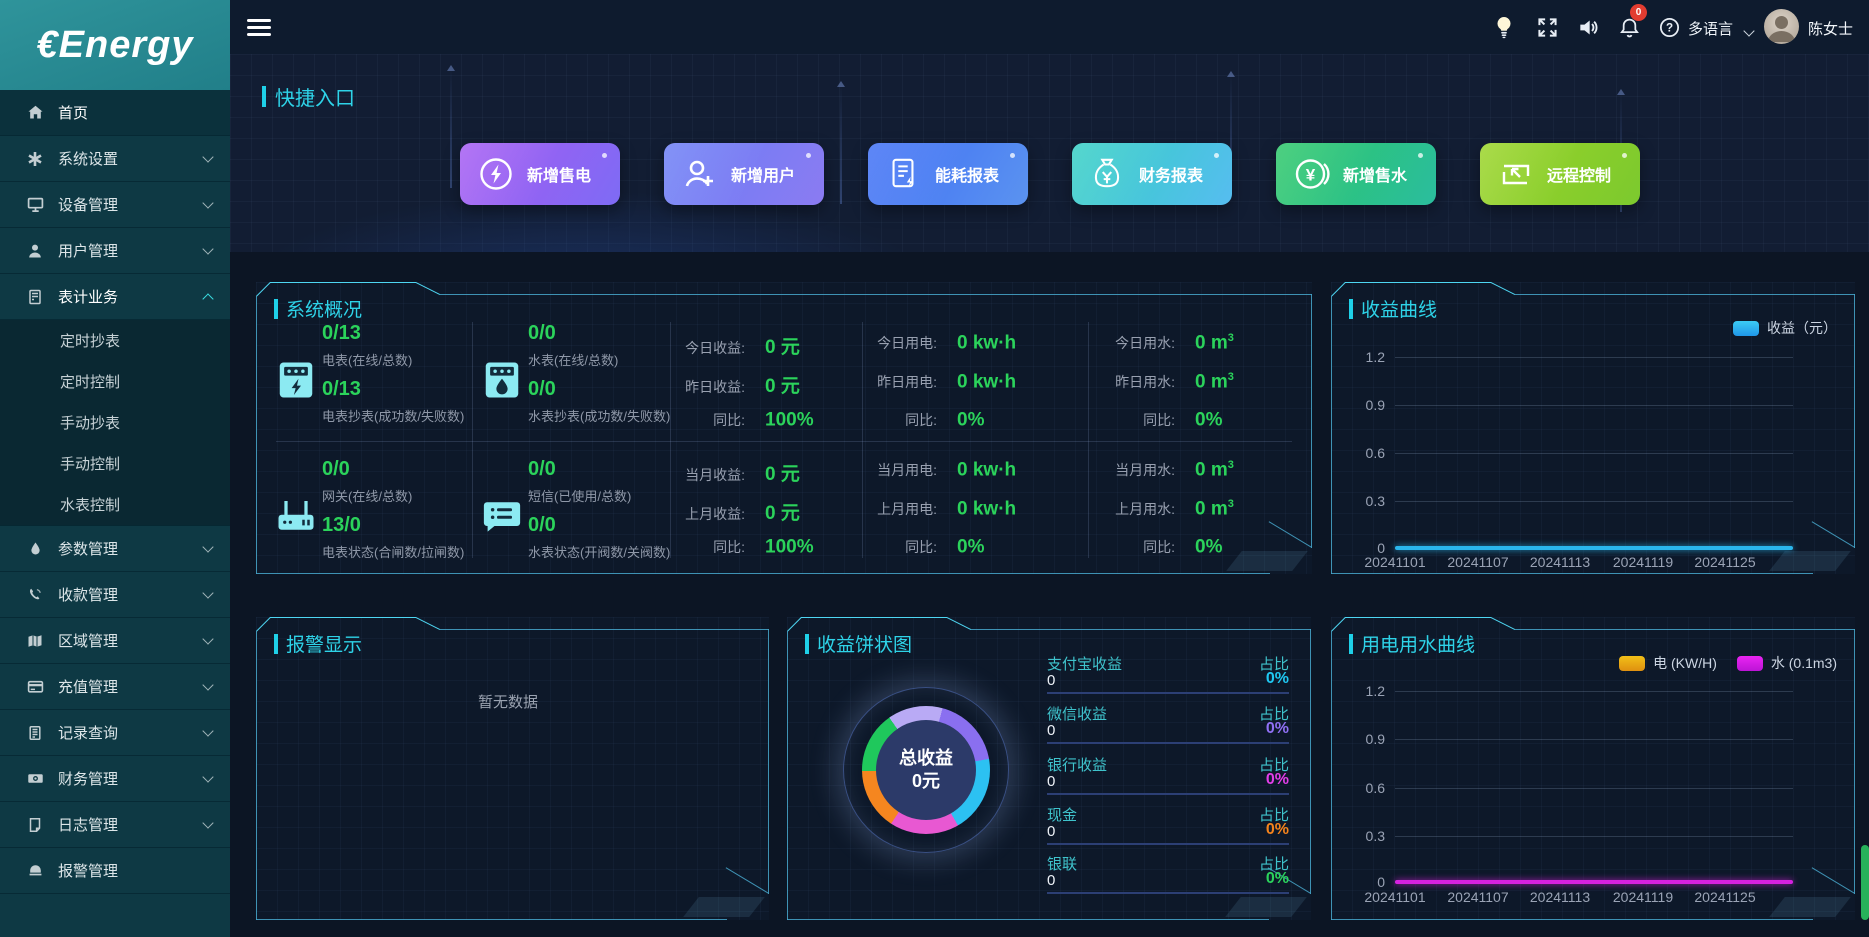 The image size is (1869, 937). What do you see at coordinates (1395, 562) in the screenshot?
I see `x-tick: 20241101` at bounding box center [1395, 562].